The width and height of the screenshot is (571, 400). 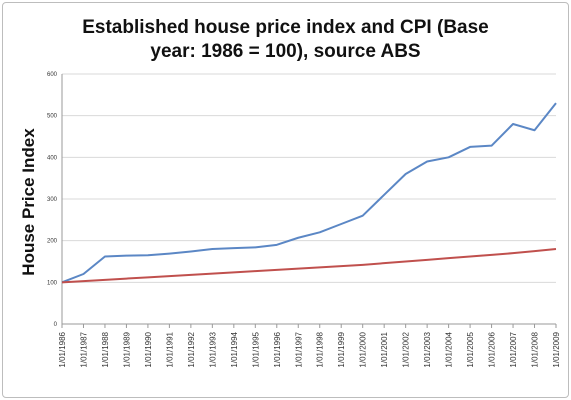 What do you see at coordinates (52, 158) in the screenshot?
I see `y-tick-label: 400` at bounding box center [52, 158].